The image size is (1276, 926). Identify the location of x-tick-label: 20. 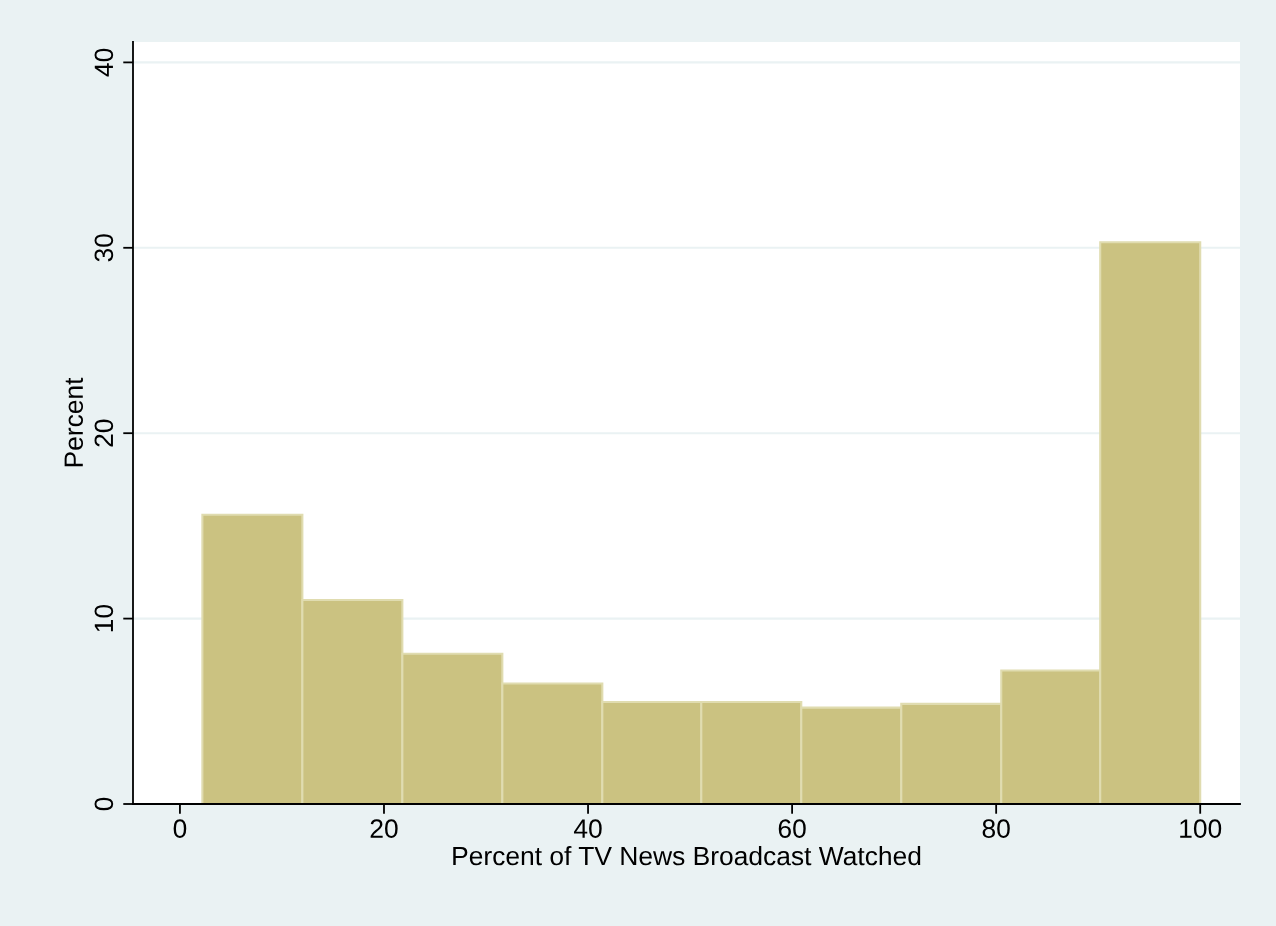
(384, 828).